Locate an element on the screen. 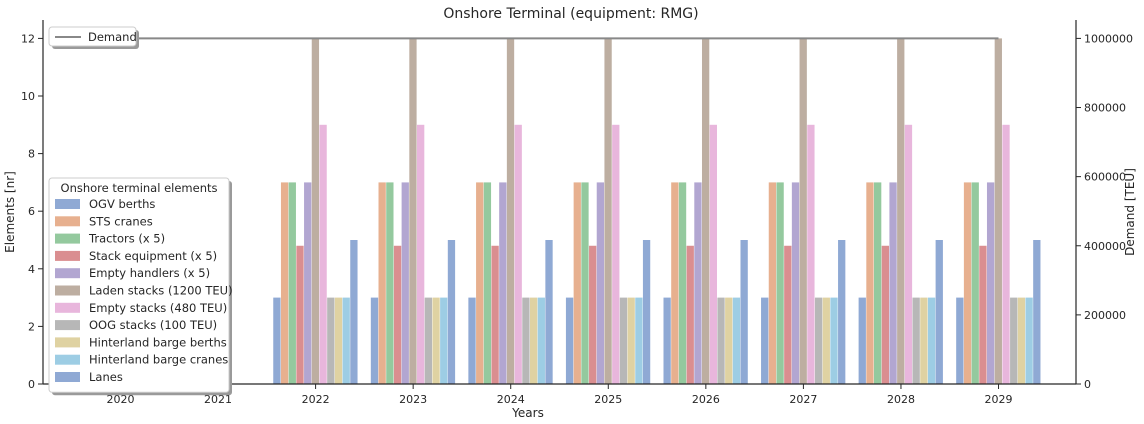 This screenshot has height=424, width=1144. x-tick-label: 2020 is located at coordinates (120, 399).